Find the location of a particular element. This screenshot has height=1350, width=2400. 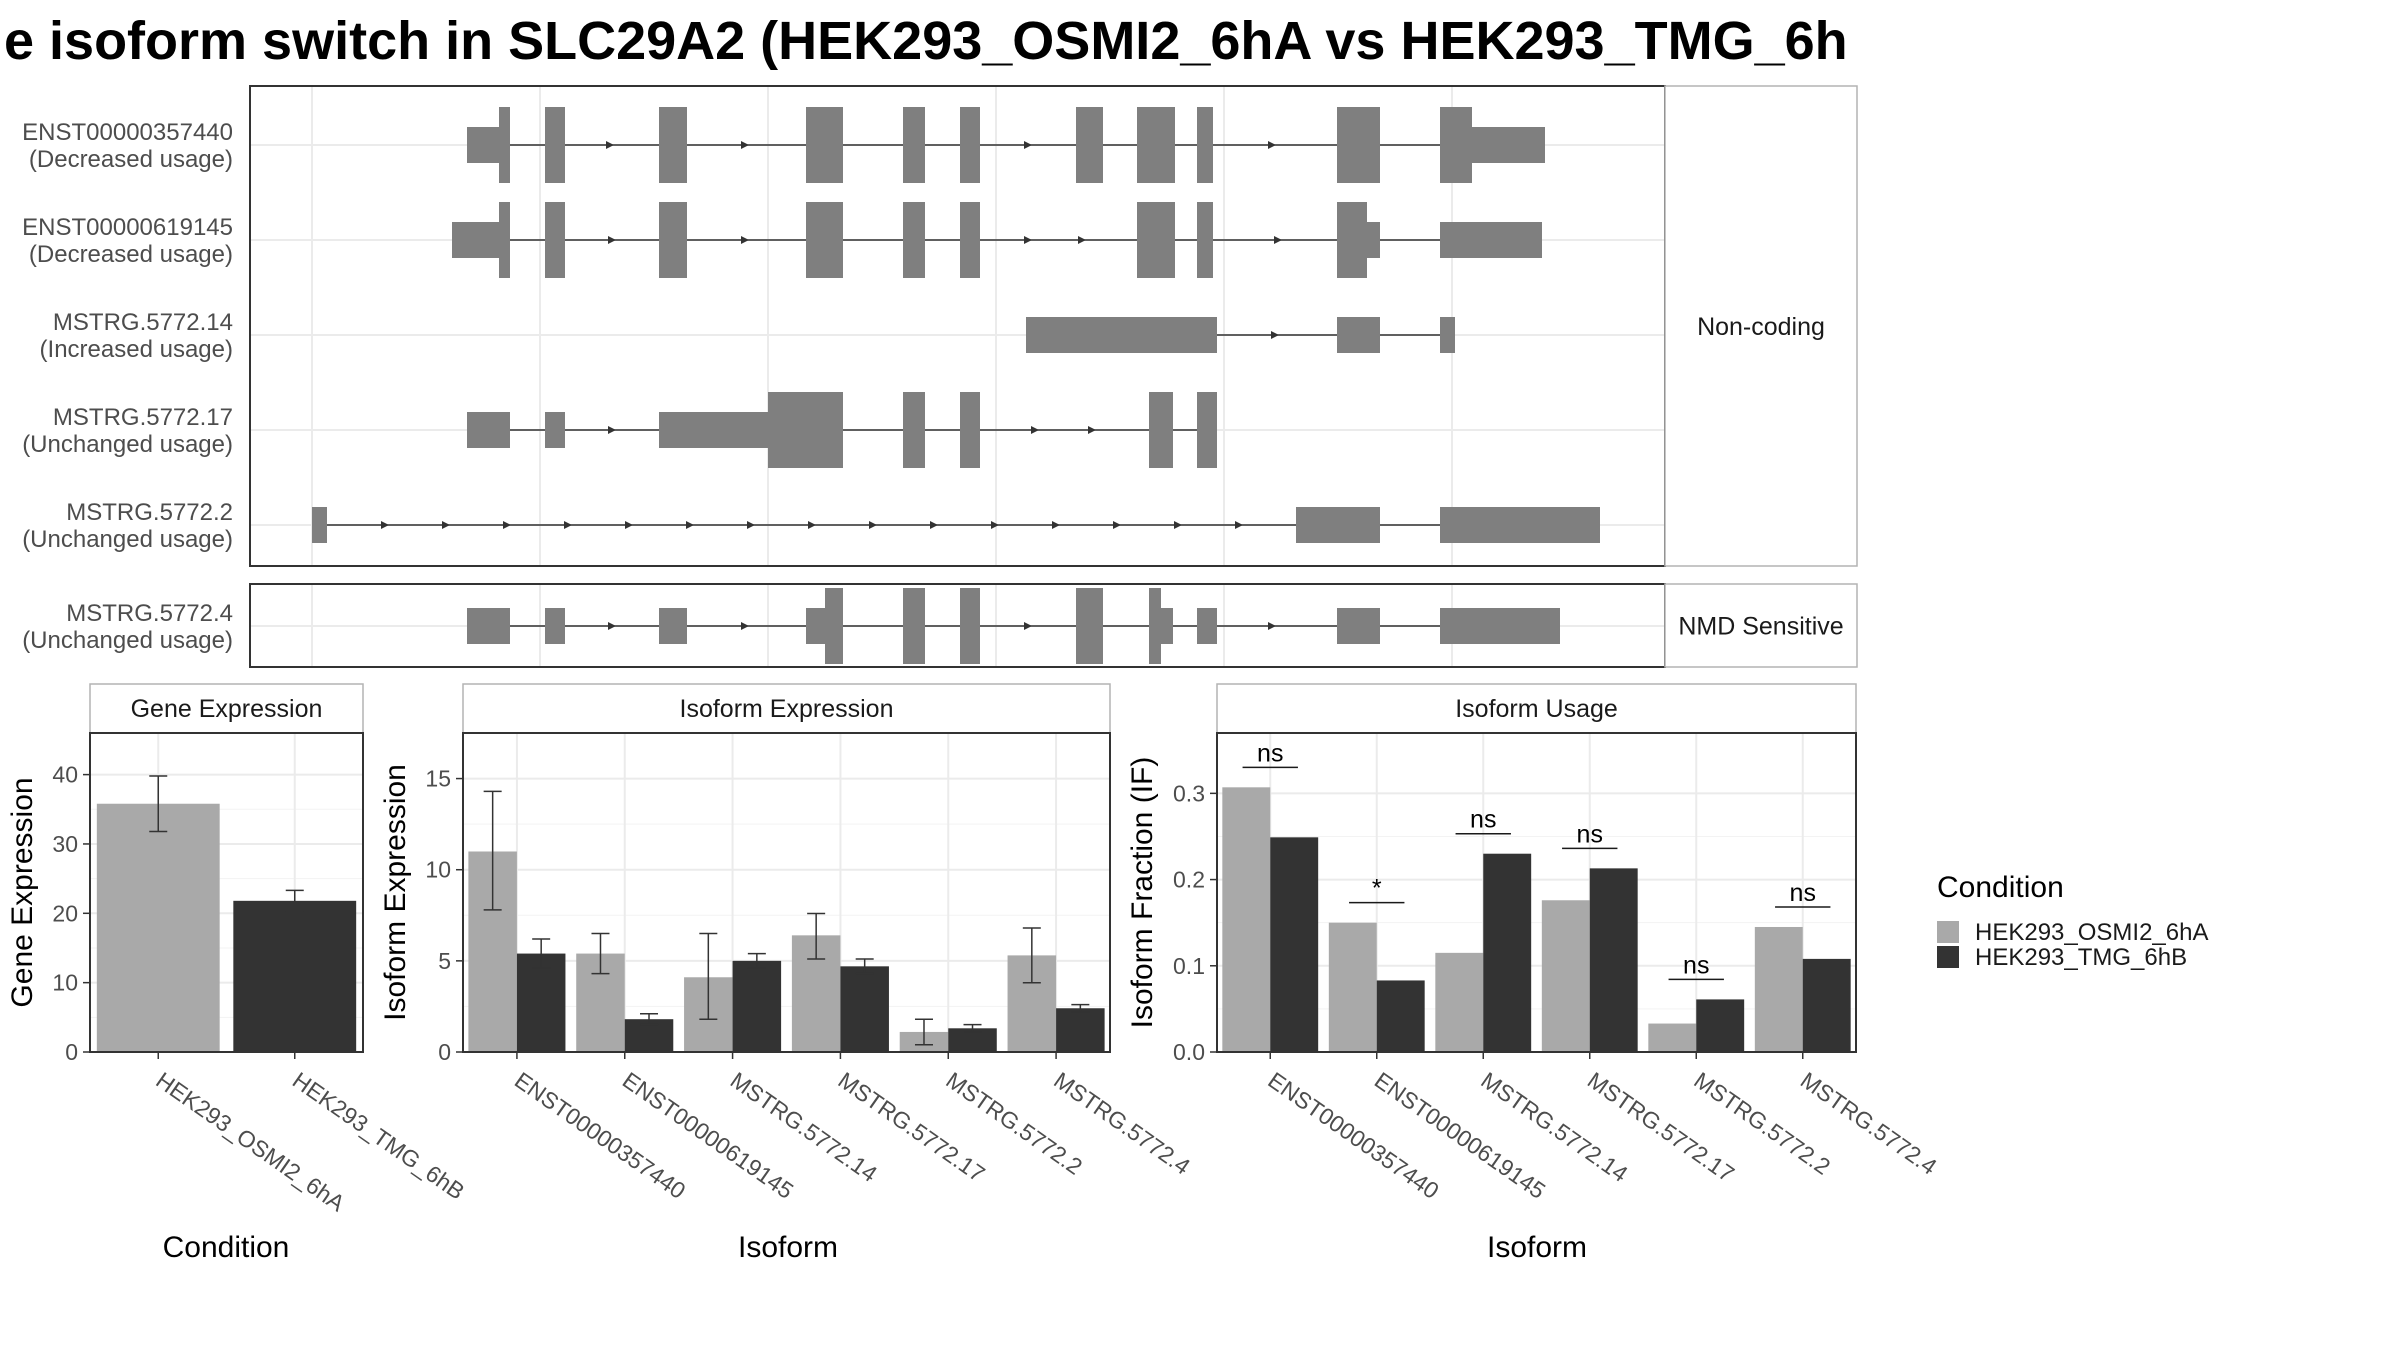

y-tick-label: 15 is located at coordinates (438, 779).